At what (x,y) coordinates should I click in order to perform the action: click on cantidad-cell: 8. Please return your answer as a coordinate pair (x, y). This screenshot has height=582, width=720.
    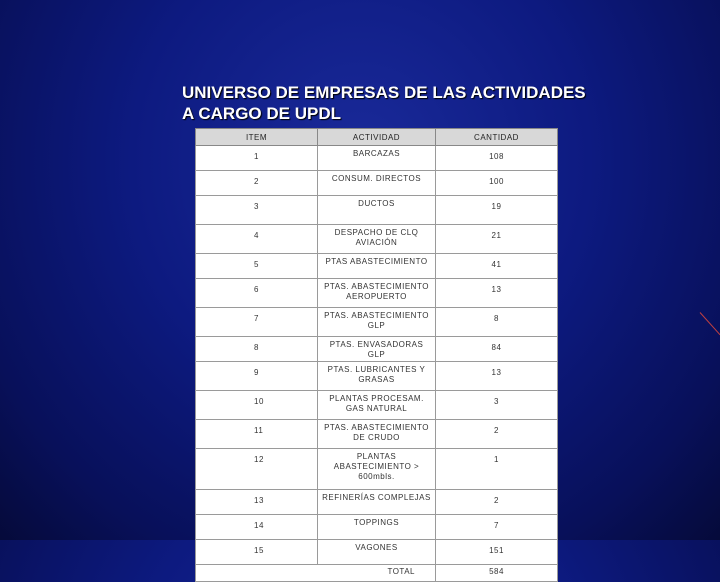
    Looking at the image, I should click on (496, 322).